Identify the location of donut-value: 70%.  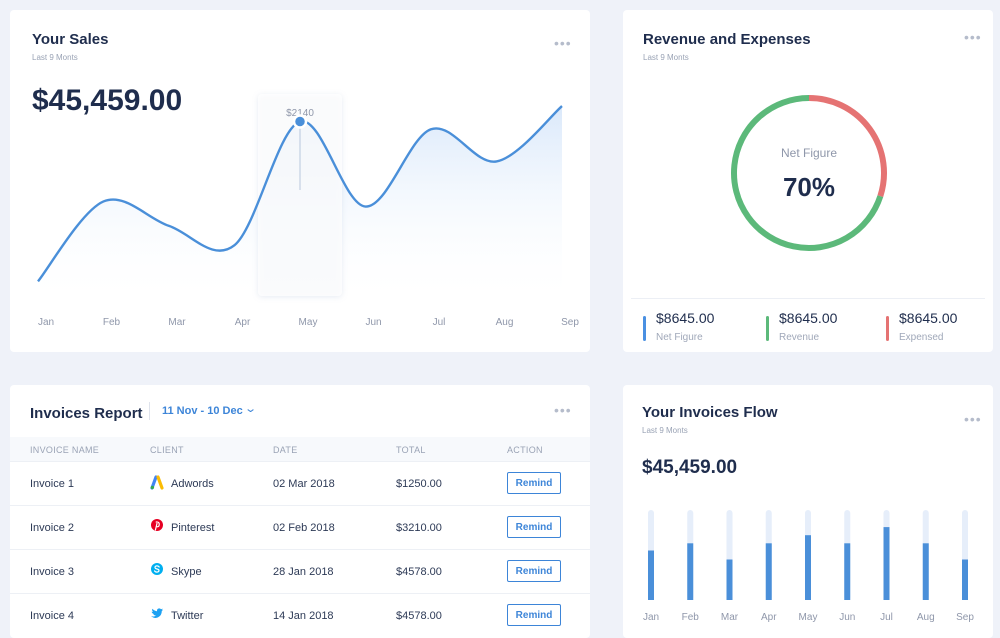
(809, 187).